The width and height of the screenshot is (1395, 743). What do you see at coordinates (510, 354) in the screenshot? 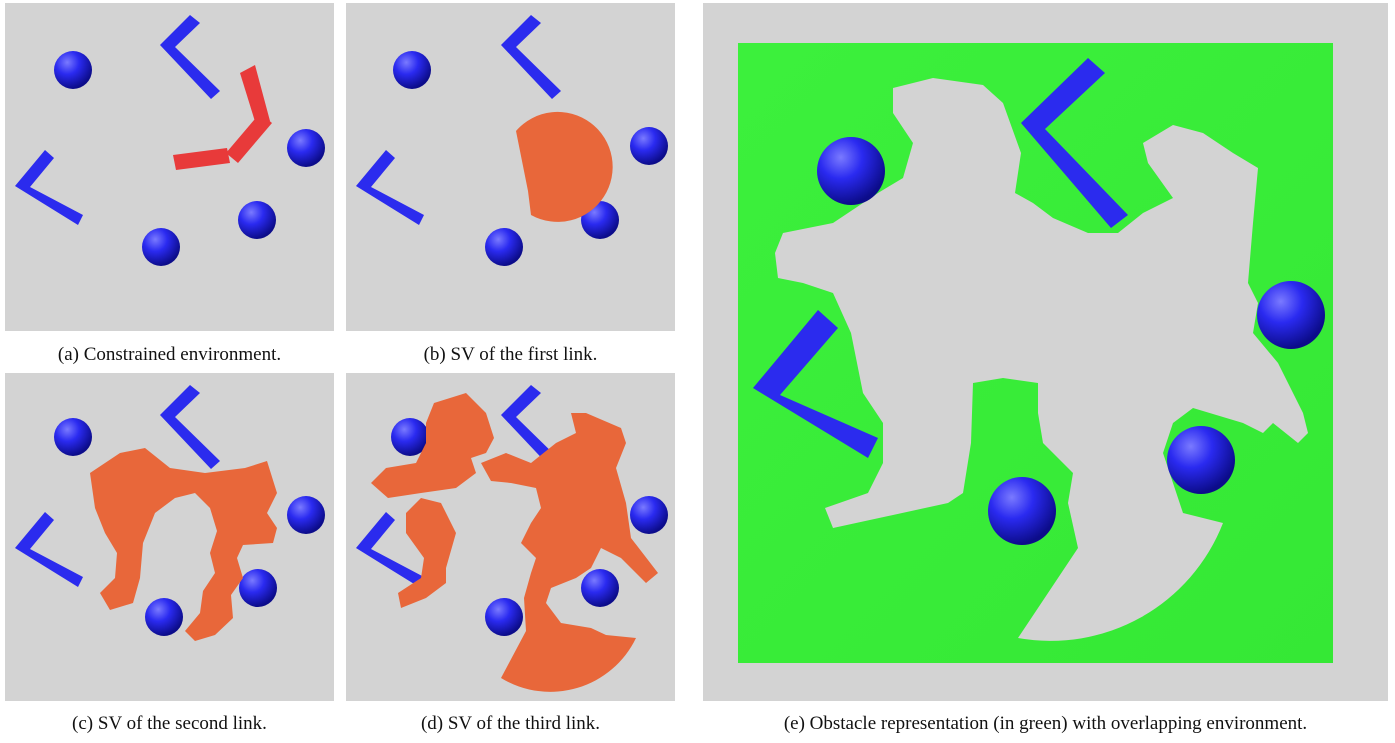
I see `caption-b: (b) SV of the first link.` at bounding box center [510, 354].